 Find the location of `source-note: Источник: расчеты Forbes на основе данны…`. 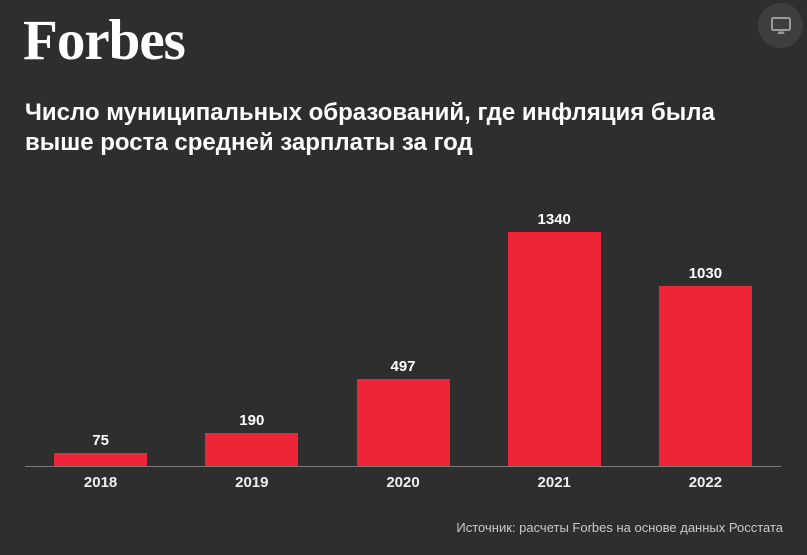

source-note: Источник: расчеты Forbes на основе данны… is located at coordinates (619, 527).